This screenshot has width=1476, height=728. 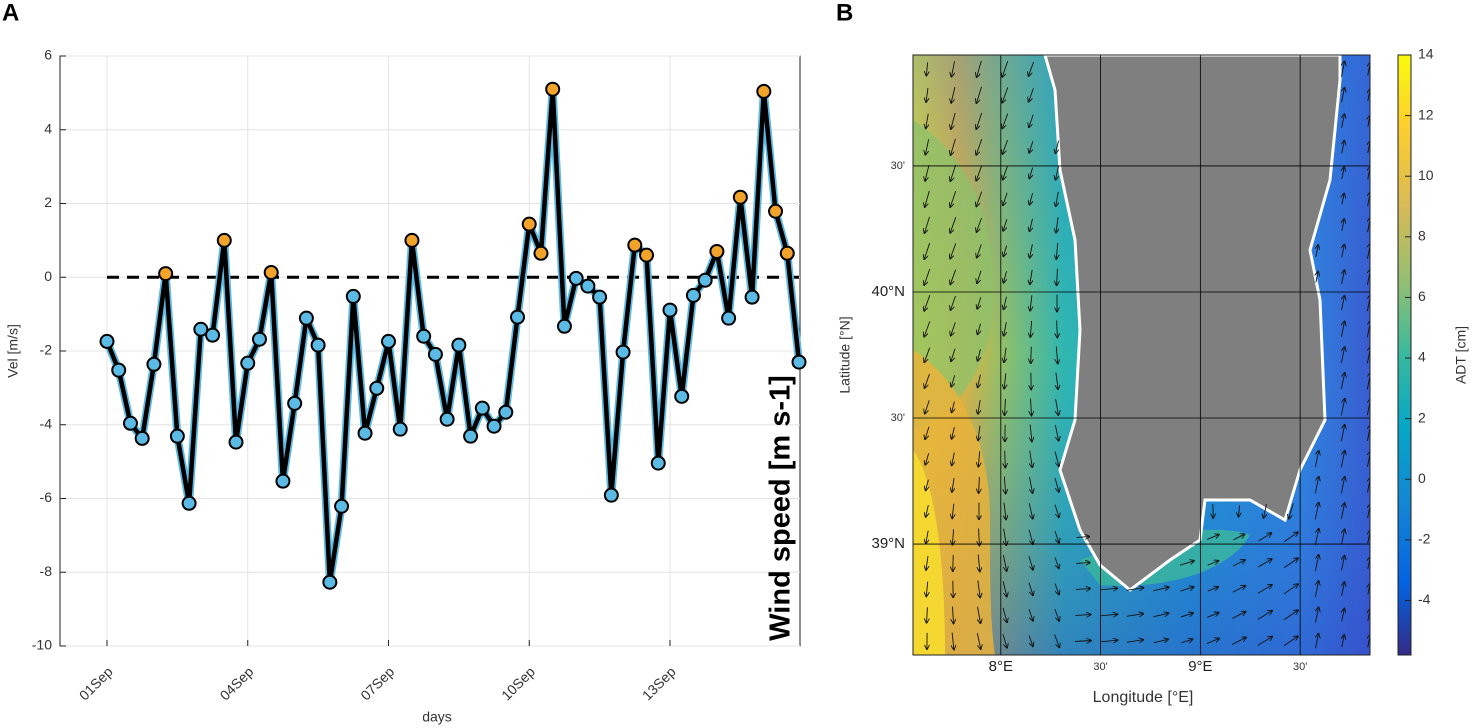 I want to click on x-tick-label: 01Sep, so click(x=96, y=683).